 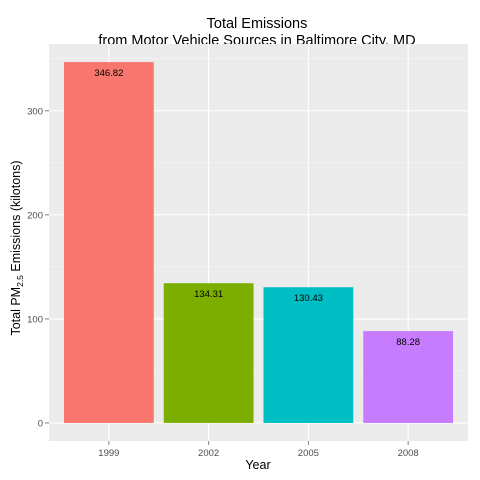 I want to click on y-axis-label-subscript: 2.5, so click(x=20, y=281).